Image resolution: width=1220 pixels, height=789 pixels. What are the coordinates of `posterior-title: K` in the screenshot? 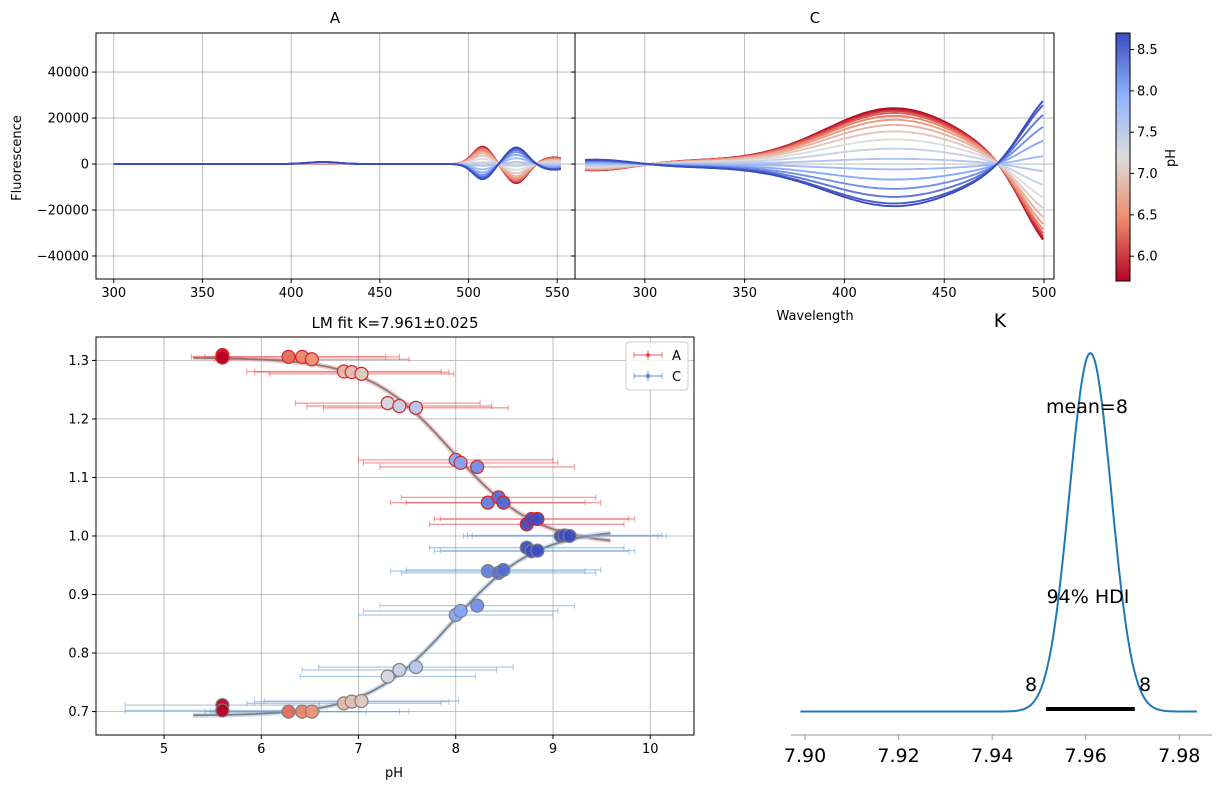 It's located at (1000, 321).